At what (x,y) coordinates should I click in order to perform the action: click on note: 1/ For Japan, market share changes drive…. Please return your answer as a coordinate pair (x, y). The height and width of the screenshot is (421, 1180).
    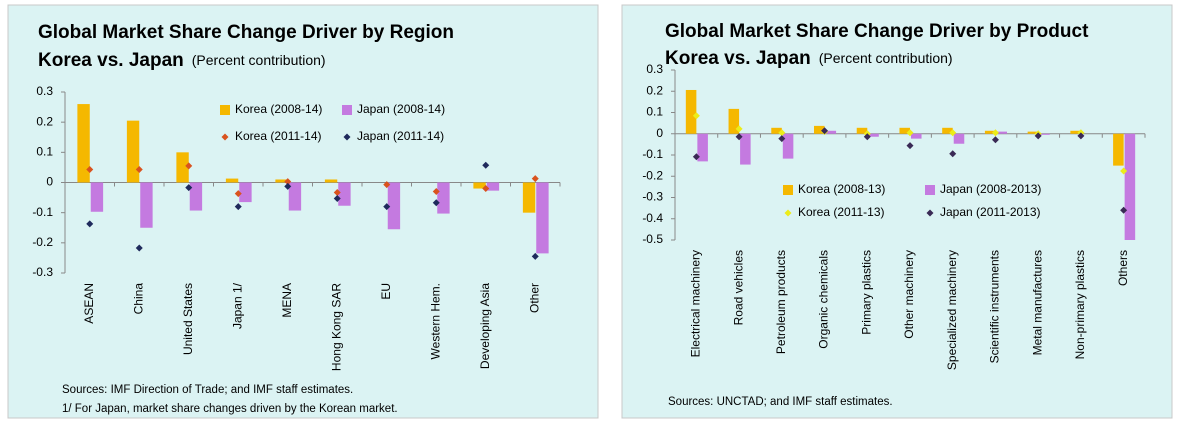
    Looking at the image, I should click on (230, 409).